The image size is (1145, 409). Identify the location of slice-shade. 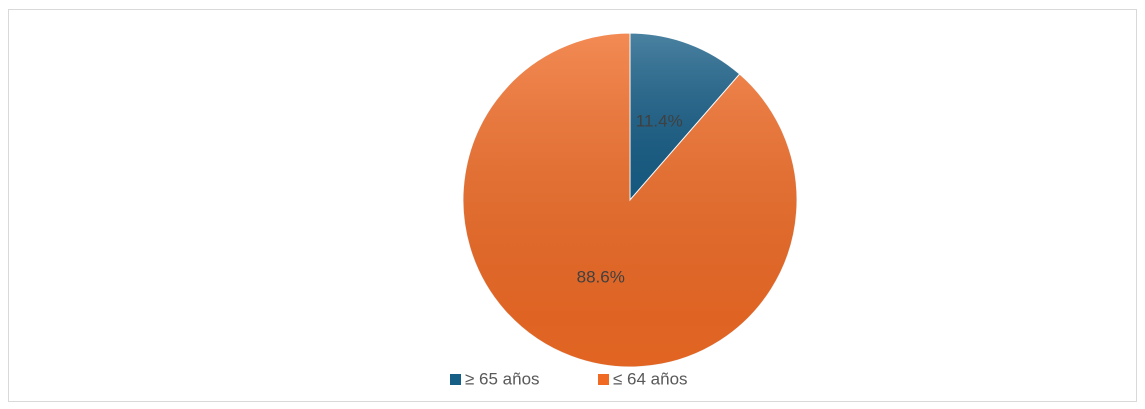
(685, 116).